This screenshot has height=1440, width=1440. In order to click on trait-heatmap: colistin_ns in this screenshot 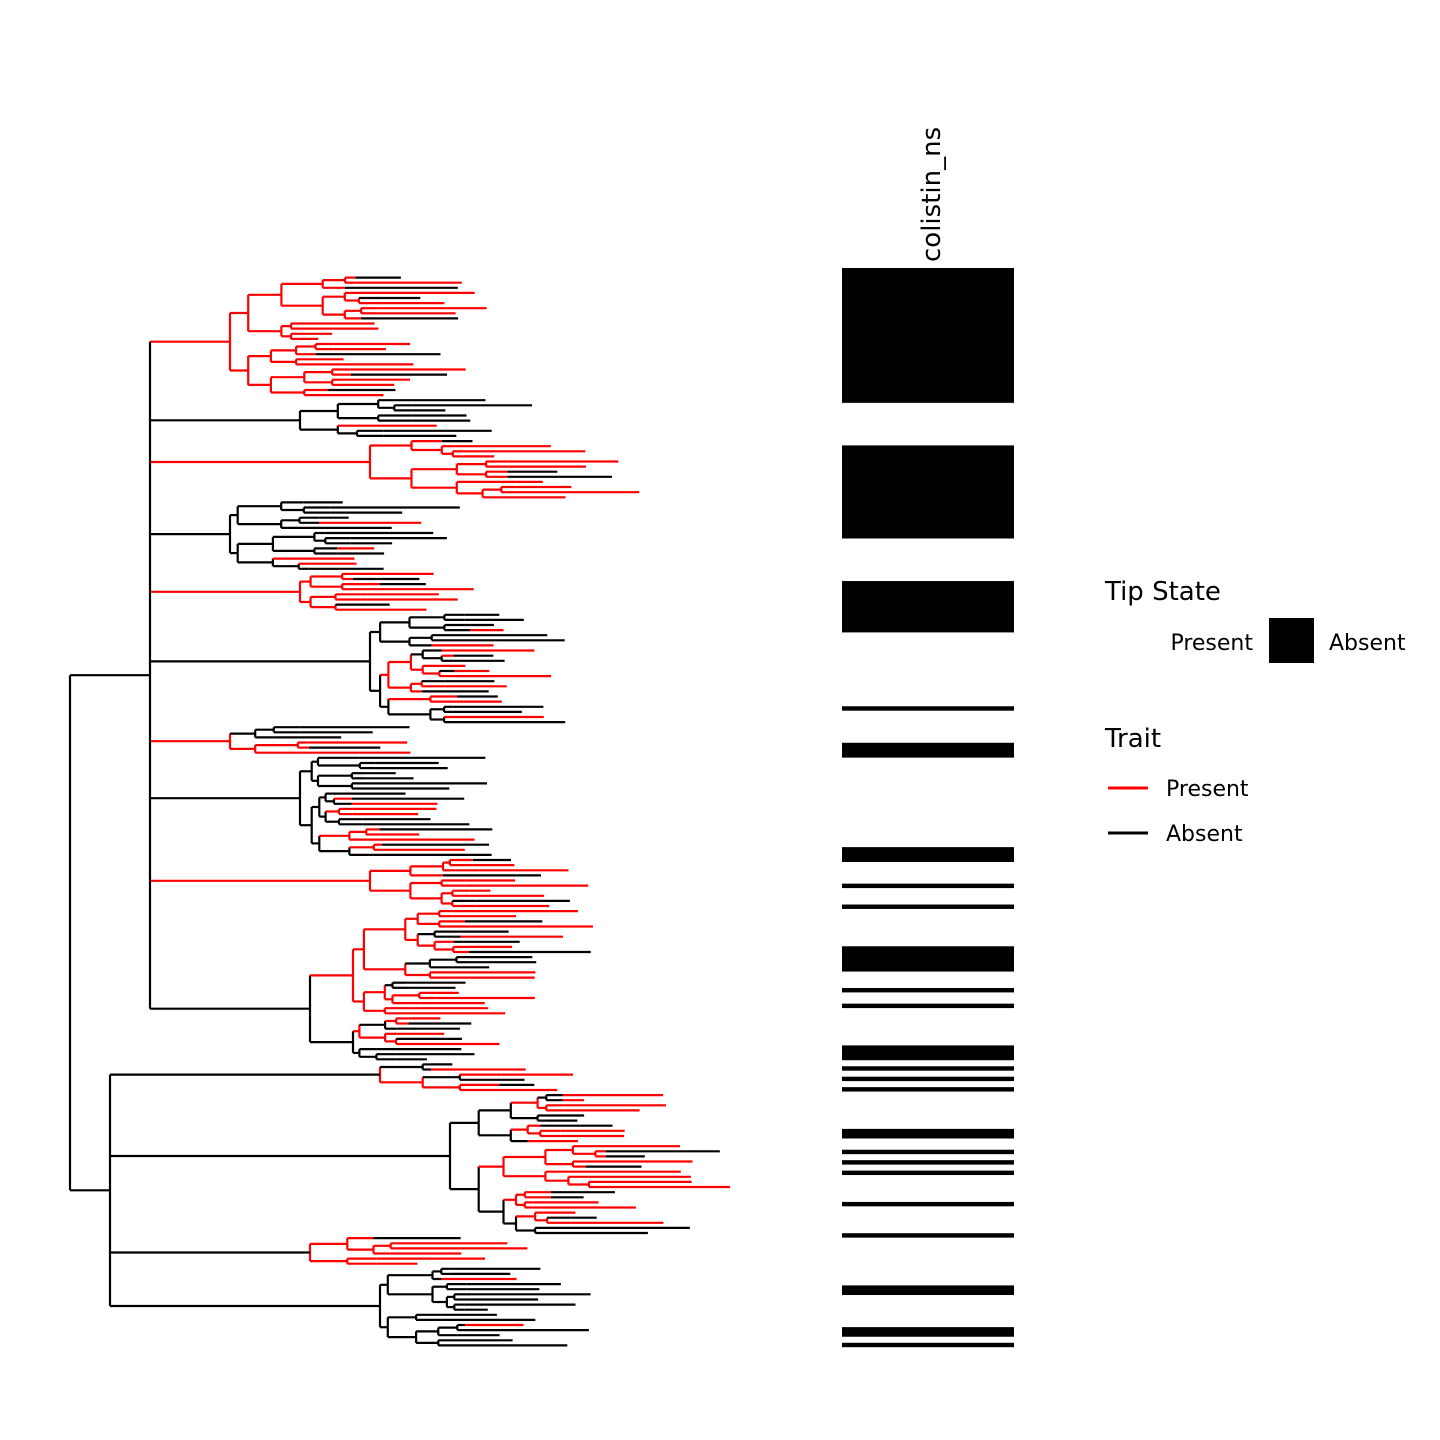, I will do `click(928, 737)`.